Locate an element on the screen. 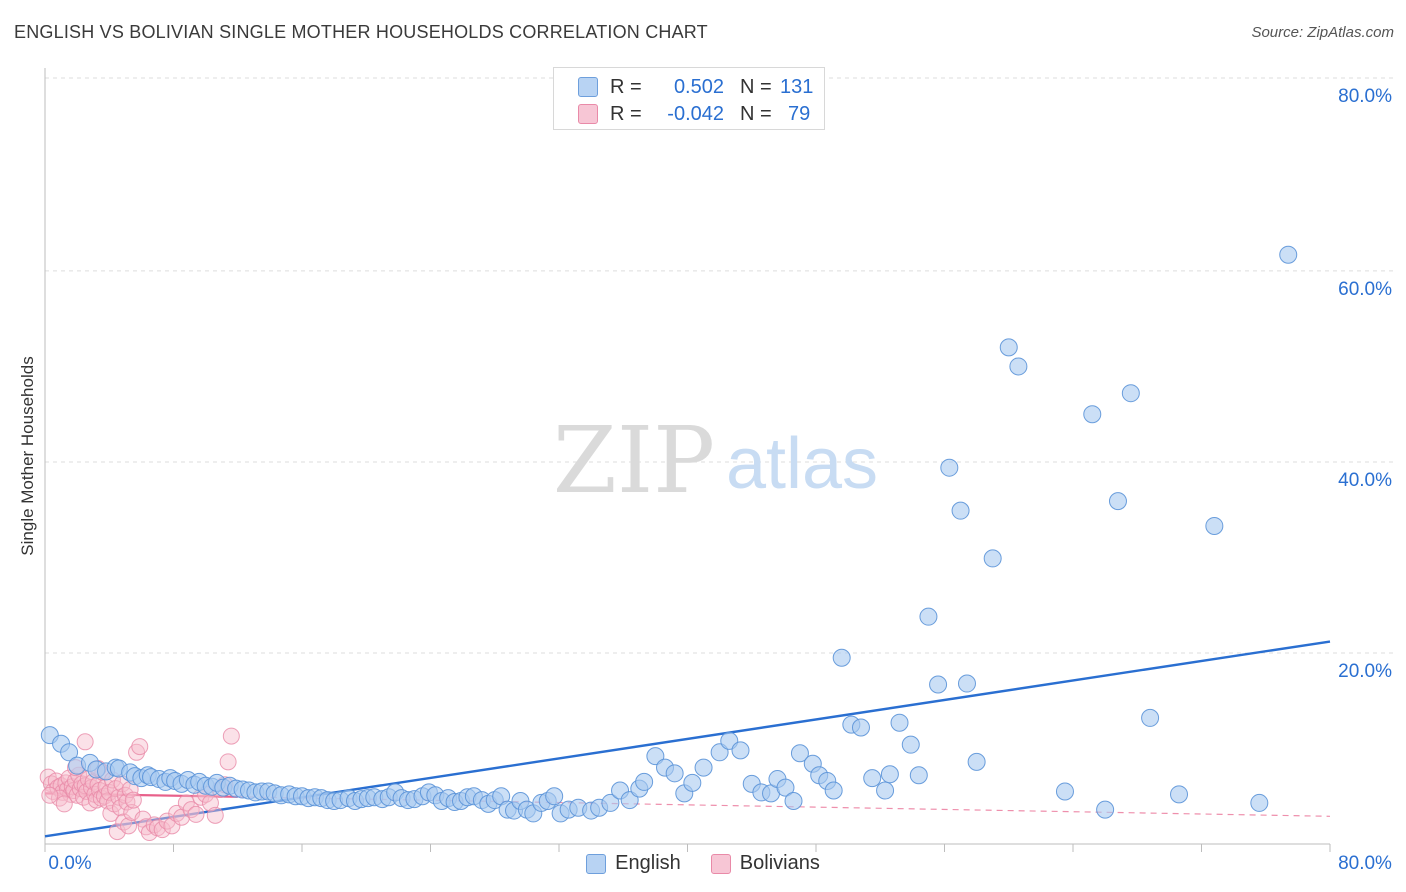 This screenshot has height=892, width=1406. english-n-value: 131 is located at coordinates (797, 86).